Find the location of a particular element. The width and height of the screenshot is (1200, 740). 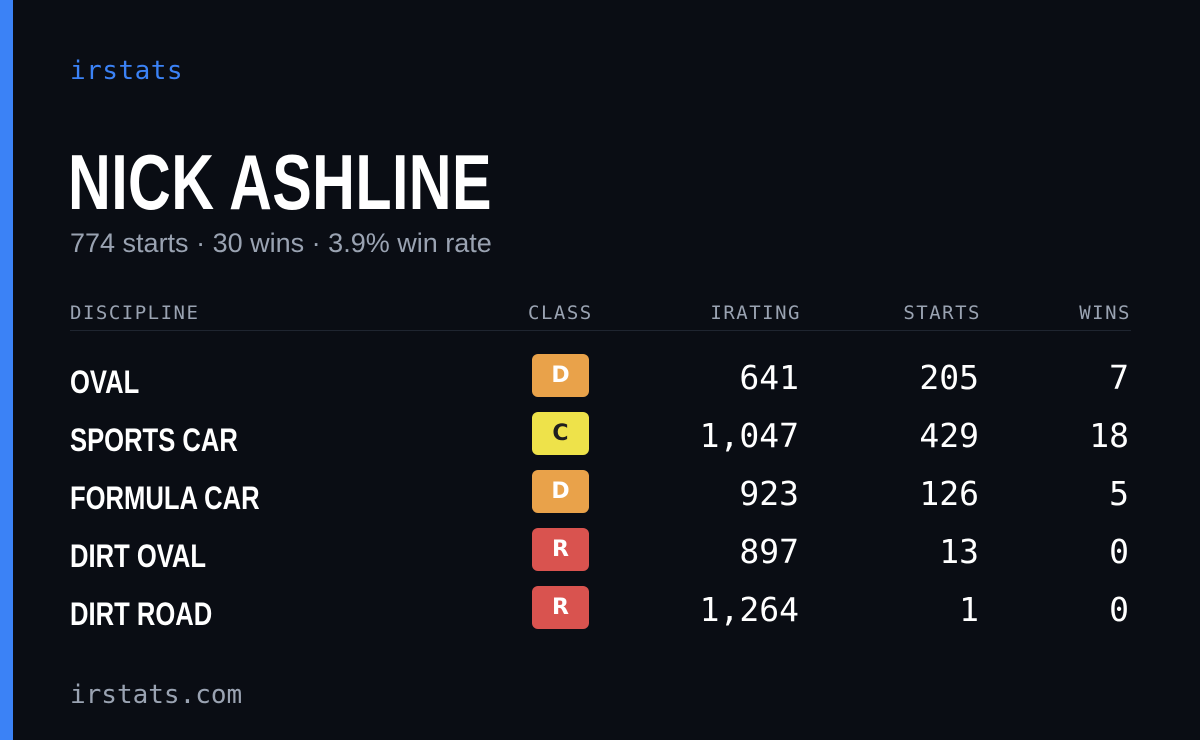

footer-site-link: irstats.com is located at coordinates (156, 695).